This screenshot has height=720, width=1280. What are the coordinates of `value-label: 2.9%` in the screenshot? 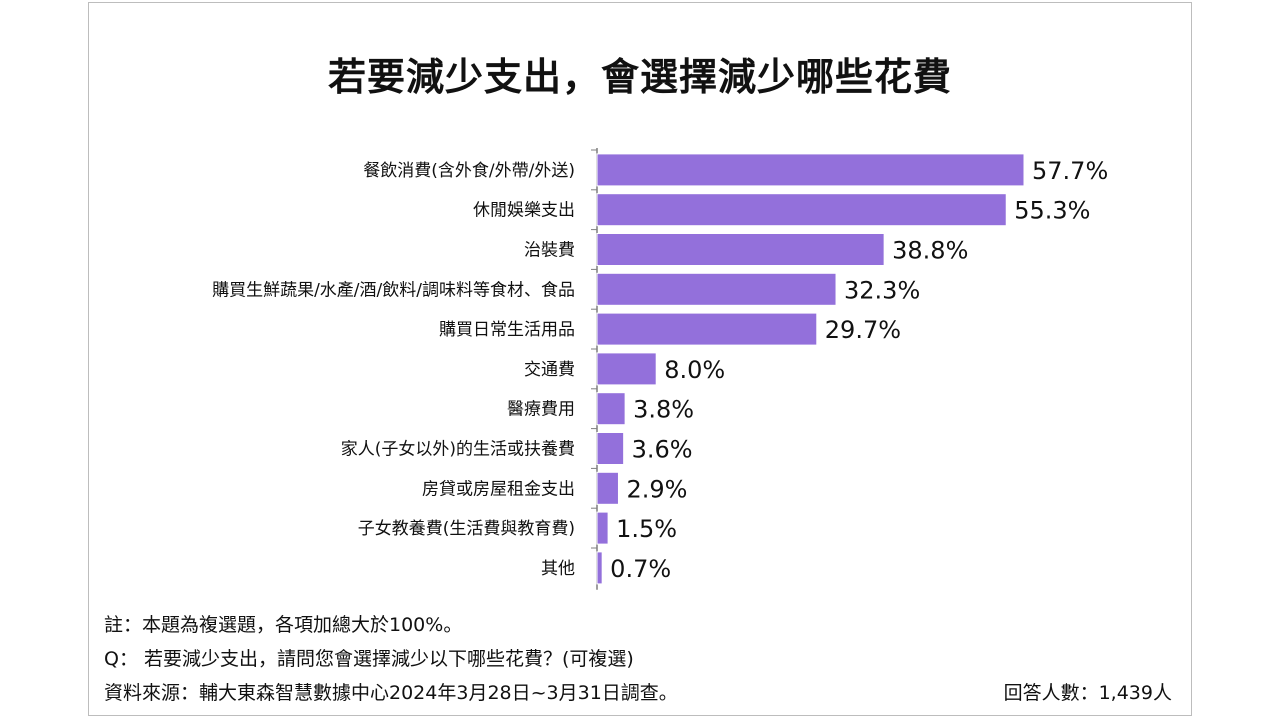 It's located at (656, 489).